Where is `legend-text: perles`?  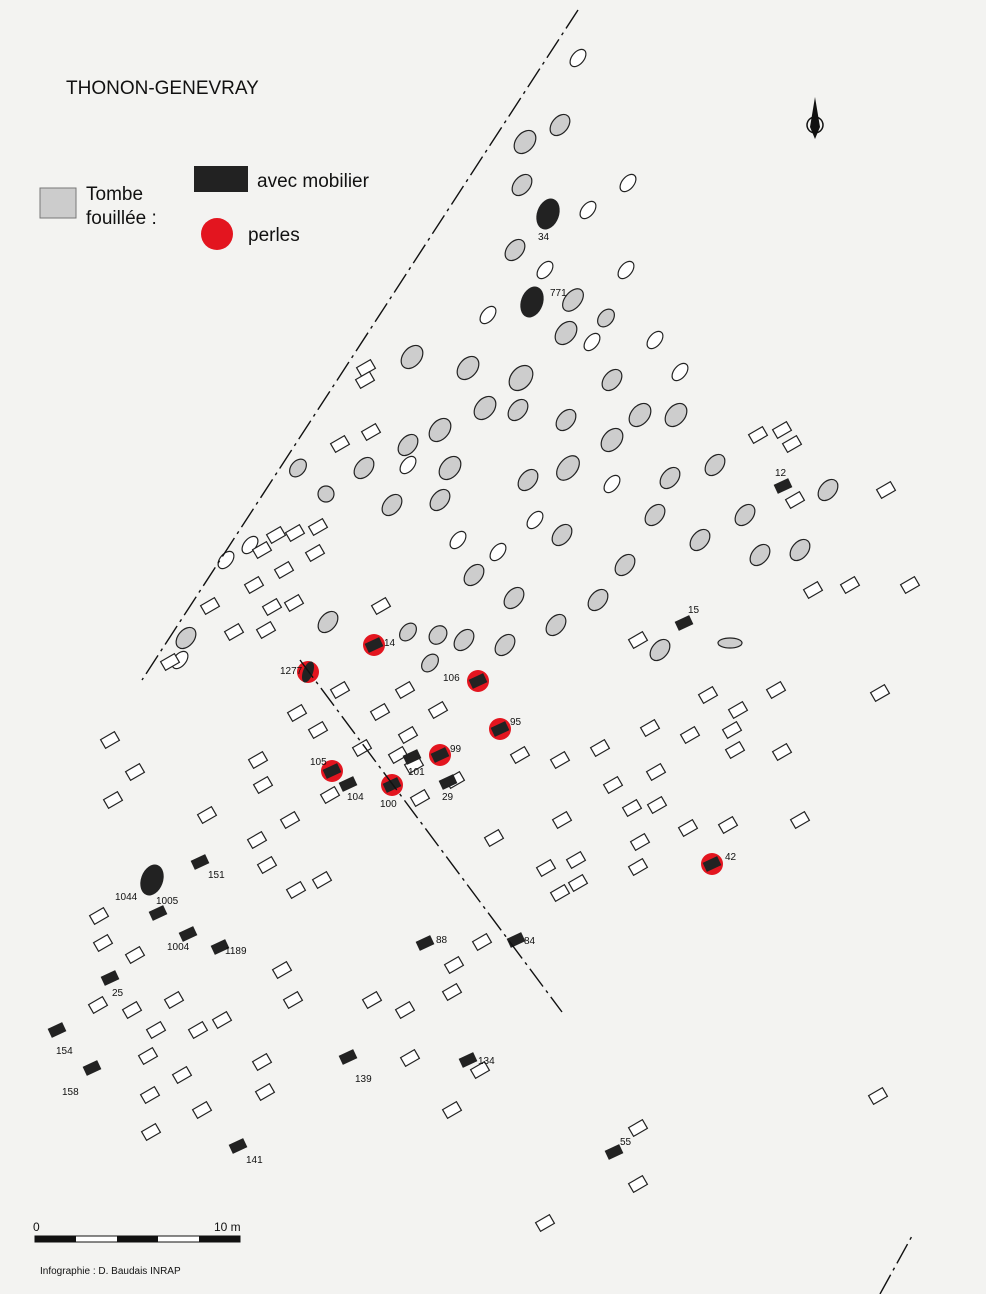
legend-text: perles is located at coordinates (274, 235).